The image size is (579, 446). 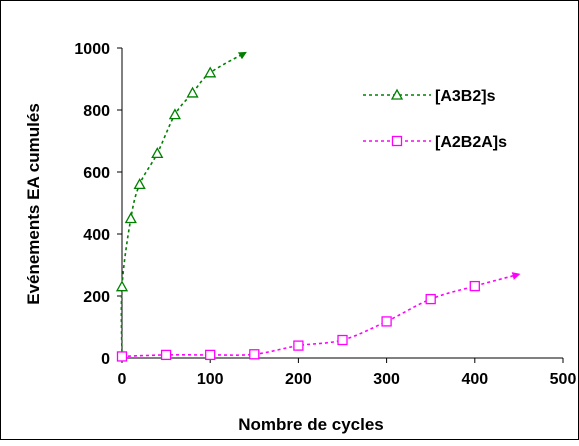 I want to click on y-tick-label: 600, so click(x=96, y=173).